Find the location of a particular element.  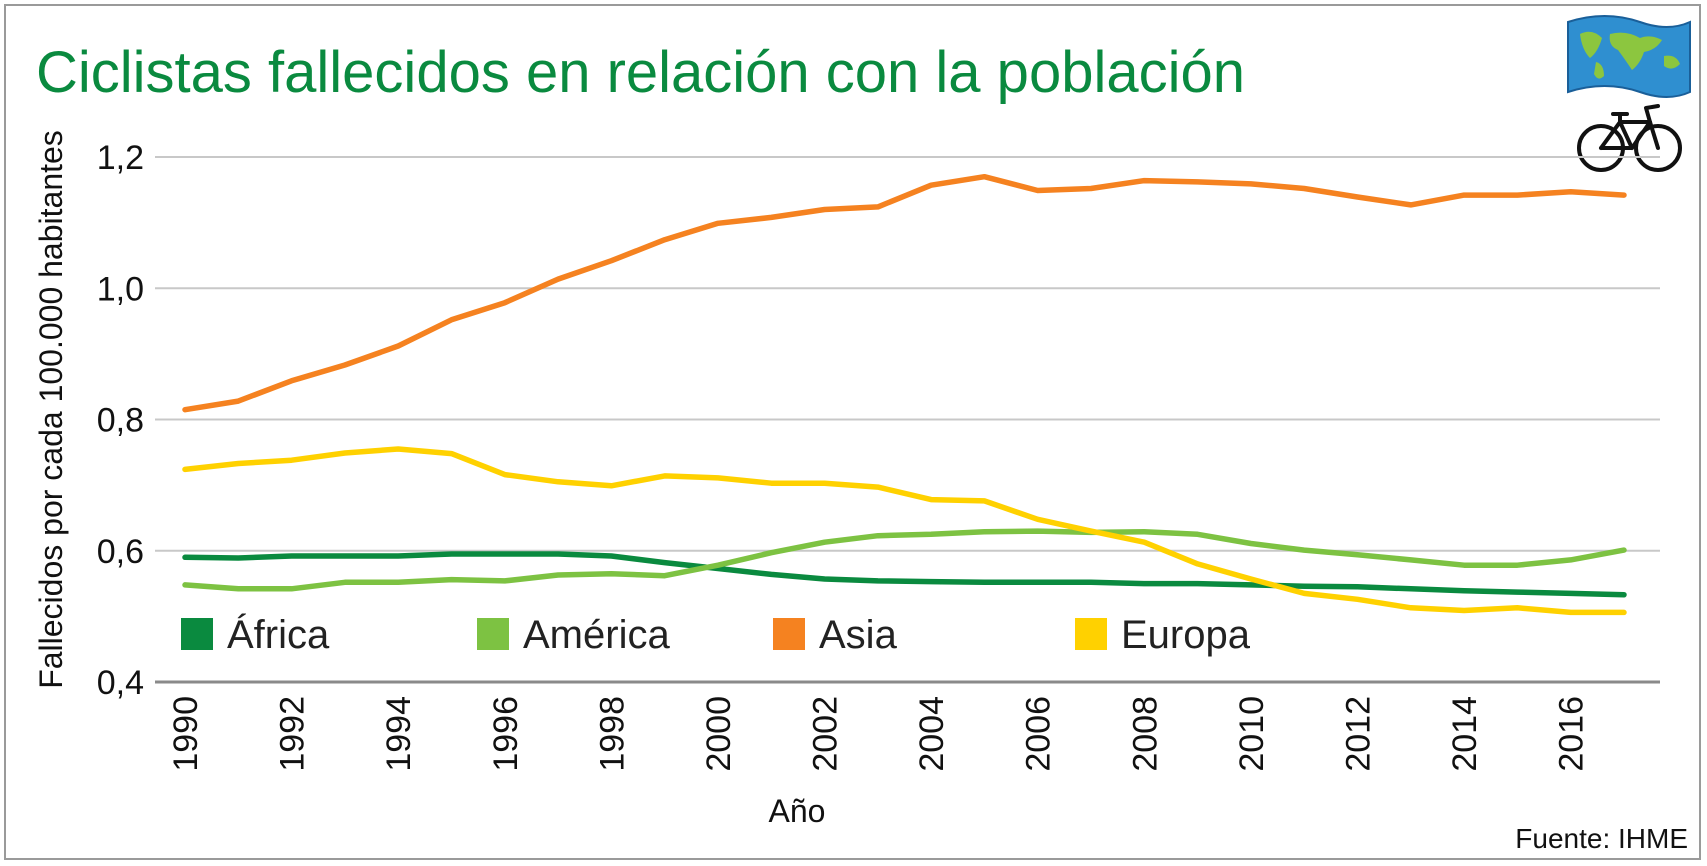

y-axis-ticks: 0,4 0,6 0,8 1,0 1,2 is located at coordinates (120, 420).